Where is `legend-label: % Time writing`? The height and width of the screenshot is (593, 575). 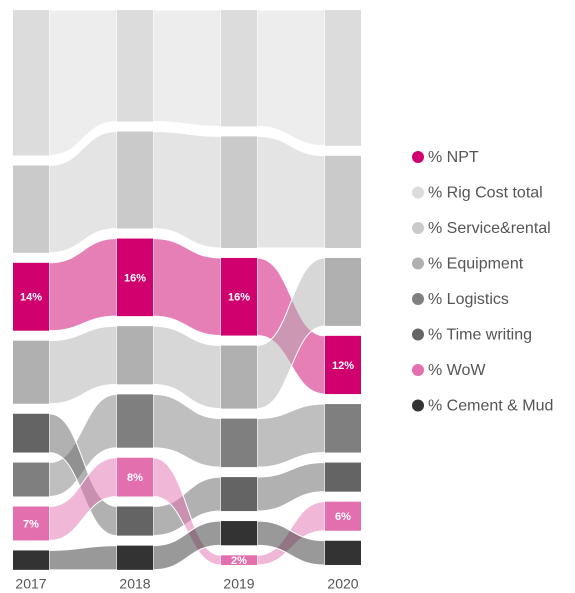
legend-label: % Time writing is located at coordinates (480, 335).